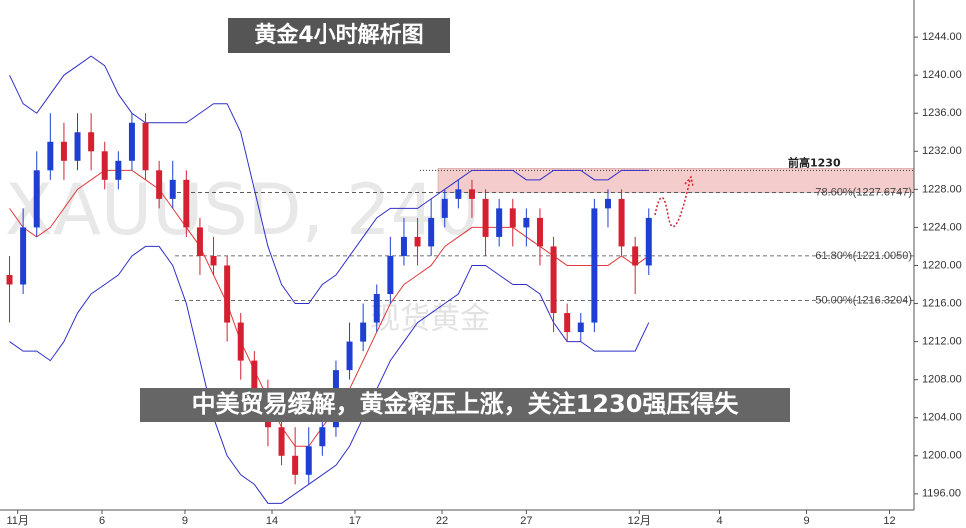 The height and width of the screenshot is (528, 966). What do you see at coordinates (942, 303) in the screenshot?
I see `y-tick-label: 1216.00` at bounding box center [942, 303].